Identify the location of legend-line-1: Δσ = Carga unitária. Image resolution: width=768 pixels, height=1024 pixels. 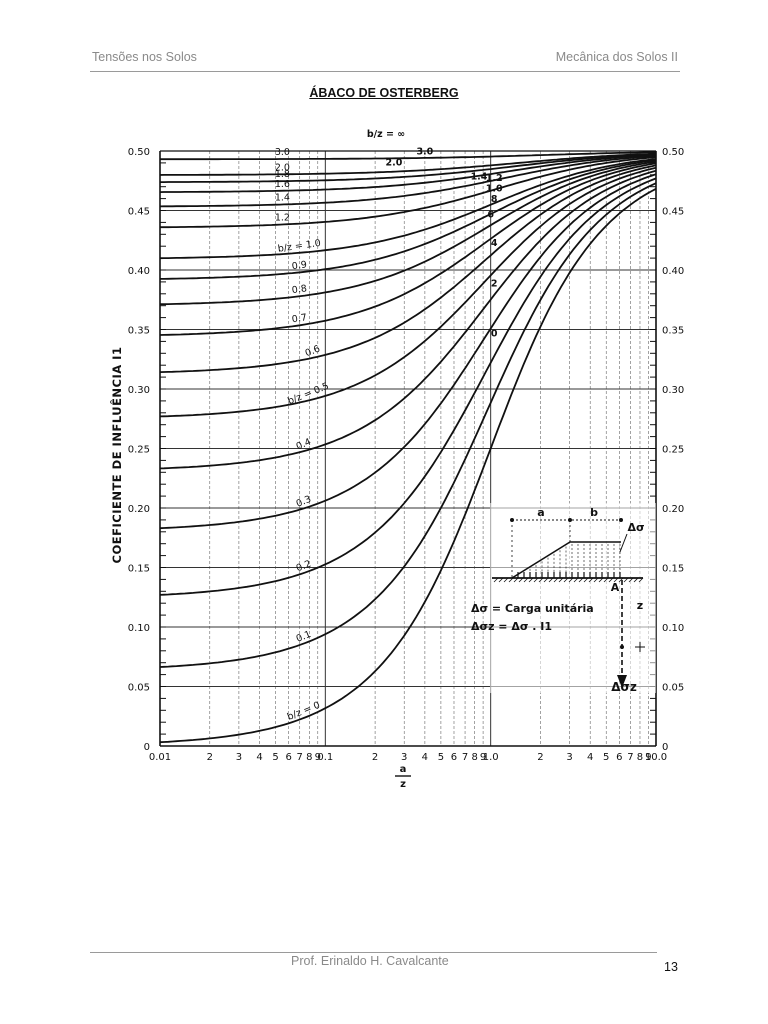
(532, 608).